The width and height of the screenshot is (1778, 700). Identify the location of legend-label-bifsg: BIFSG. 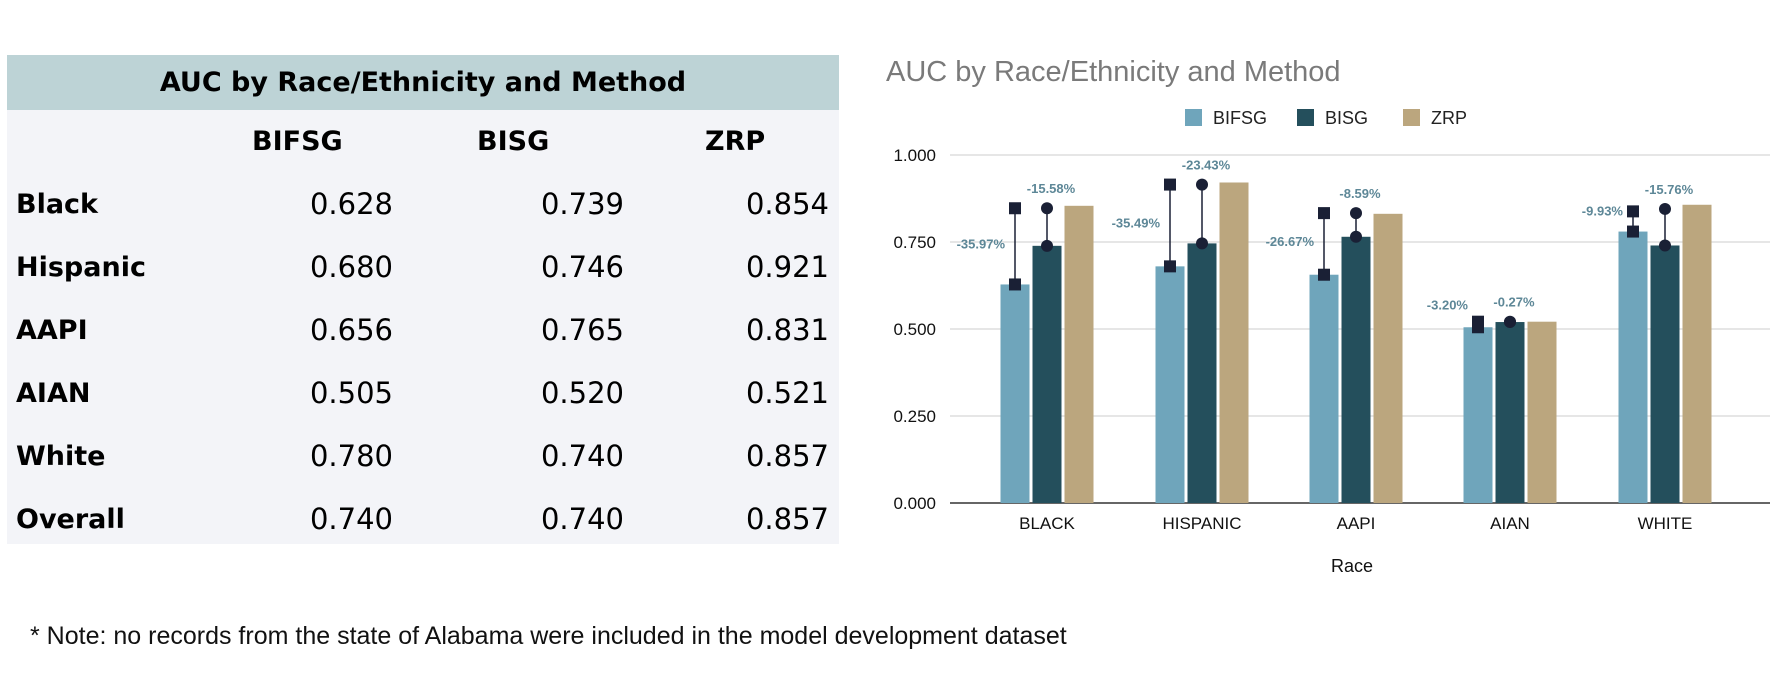
(1240, 118).